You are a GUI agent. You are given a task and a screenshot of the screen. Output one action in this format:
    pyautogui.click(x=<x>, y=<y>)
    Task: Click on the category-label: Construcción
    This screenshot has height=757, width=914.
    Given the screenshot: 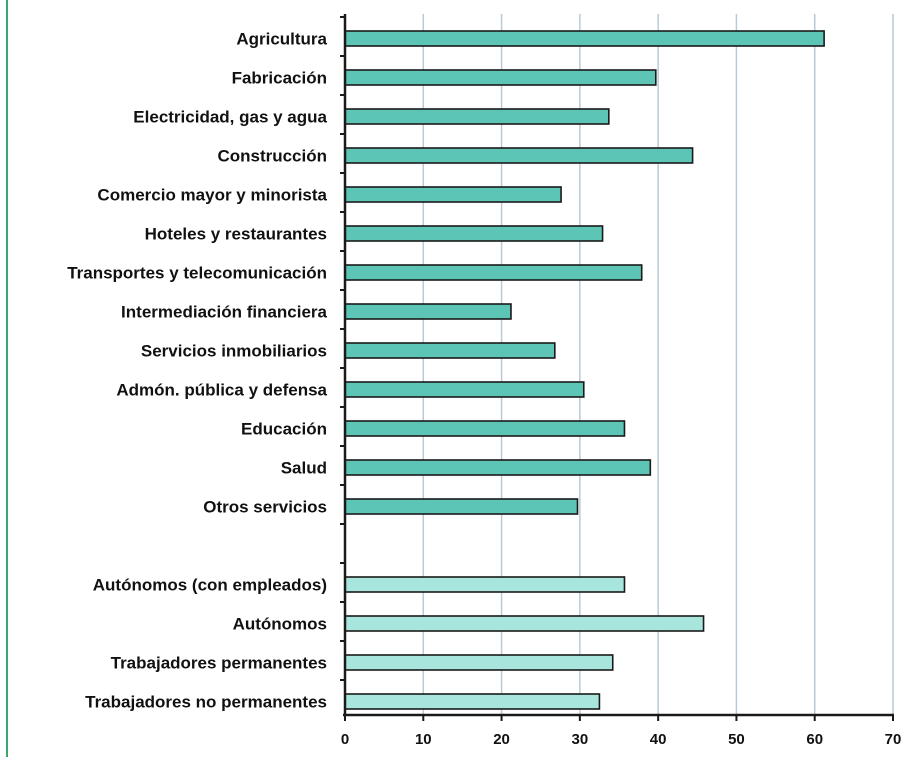 What is the action you would take?
    pyautogui.click(x=272, y=156)
    